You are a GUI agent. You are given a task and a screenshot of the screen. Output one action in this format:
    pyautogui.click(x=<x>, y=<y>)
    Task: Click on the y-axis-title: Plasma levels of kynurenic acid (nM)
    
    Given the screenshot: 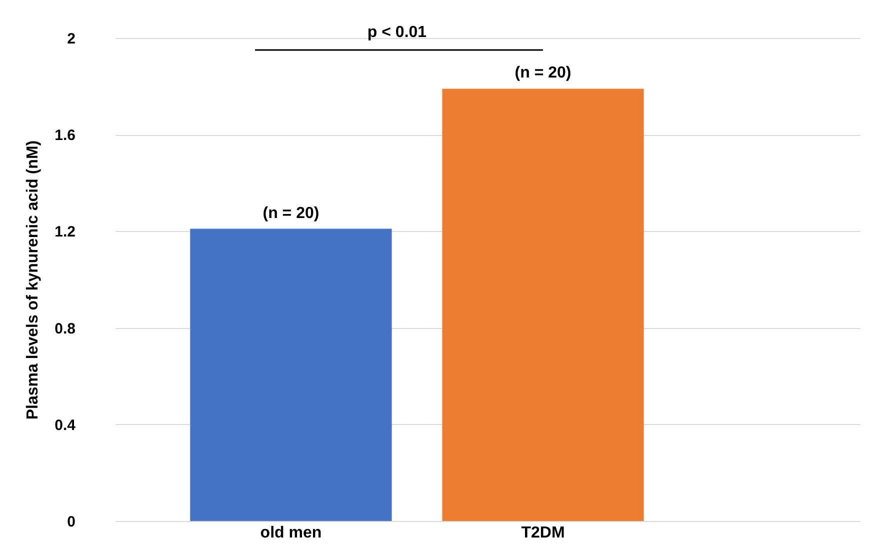 What is the action you would take?
    pyautogui.click(x=33, y=280)
    